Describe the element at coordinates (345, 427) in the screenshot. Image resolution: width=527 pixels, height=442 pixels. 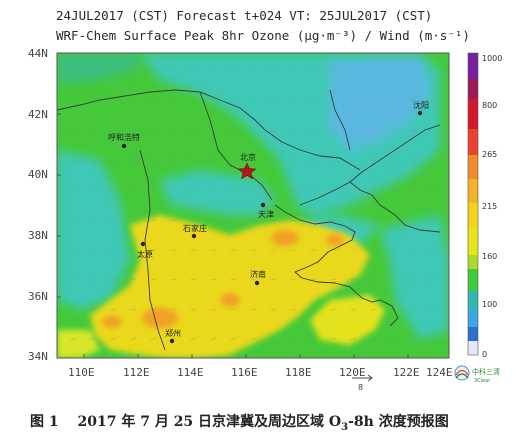
I see `caption-subscript: 3` at that location.